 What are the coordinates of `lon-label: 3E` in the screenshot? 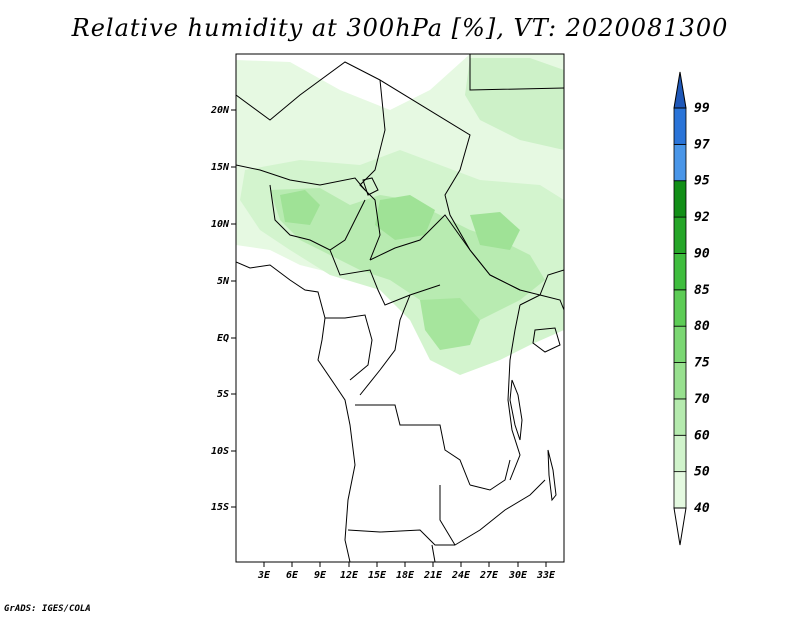 It's located at (264, 575).